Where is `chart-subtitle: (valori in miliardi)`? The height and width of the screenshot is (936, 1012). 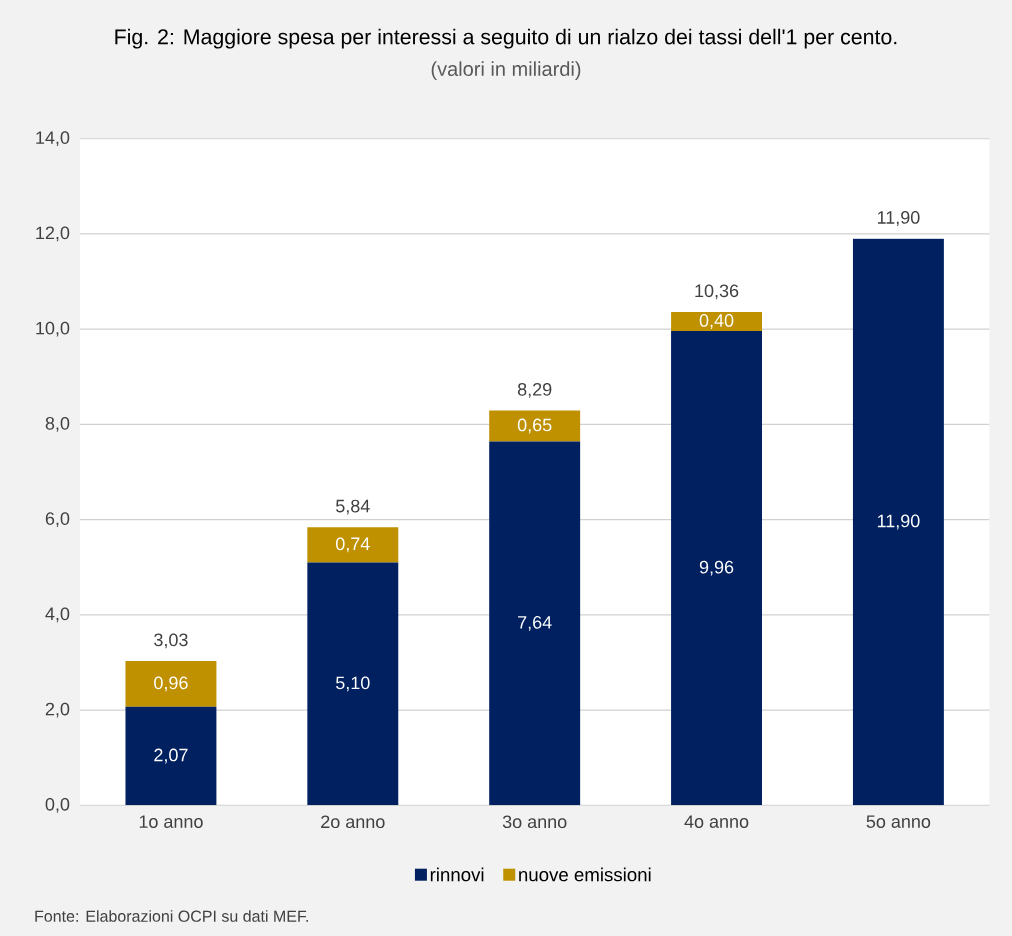
chart-subtitle: (valori in miliardi) is located at coordinates (506, 70).